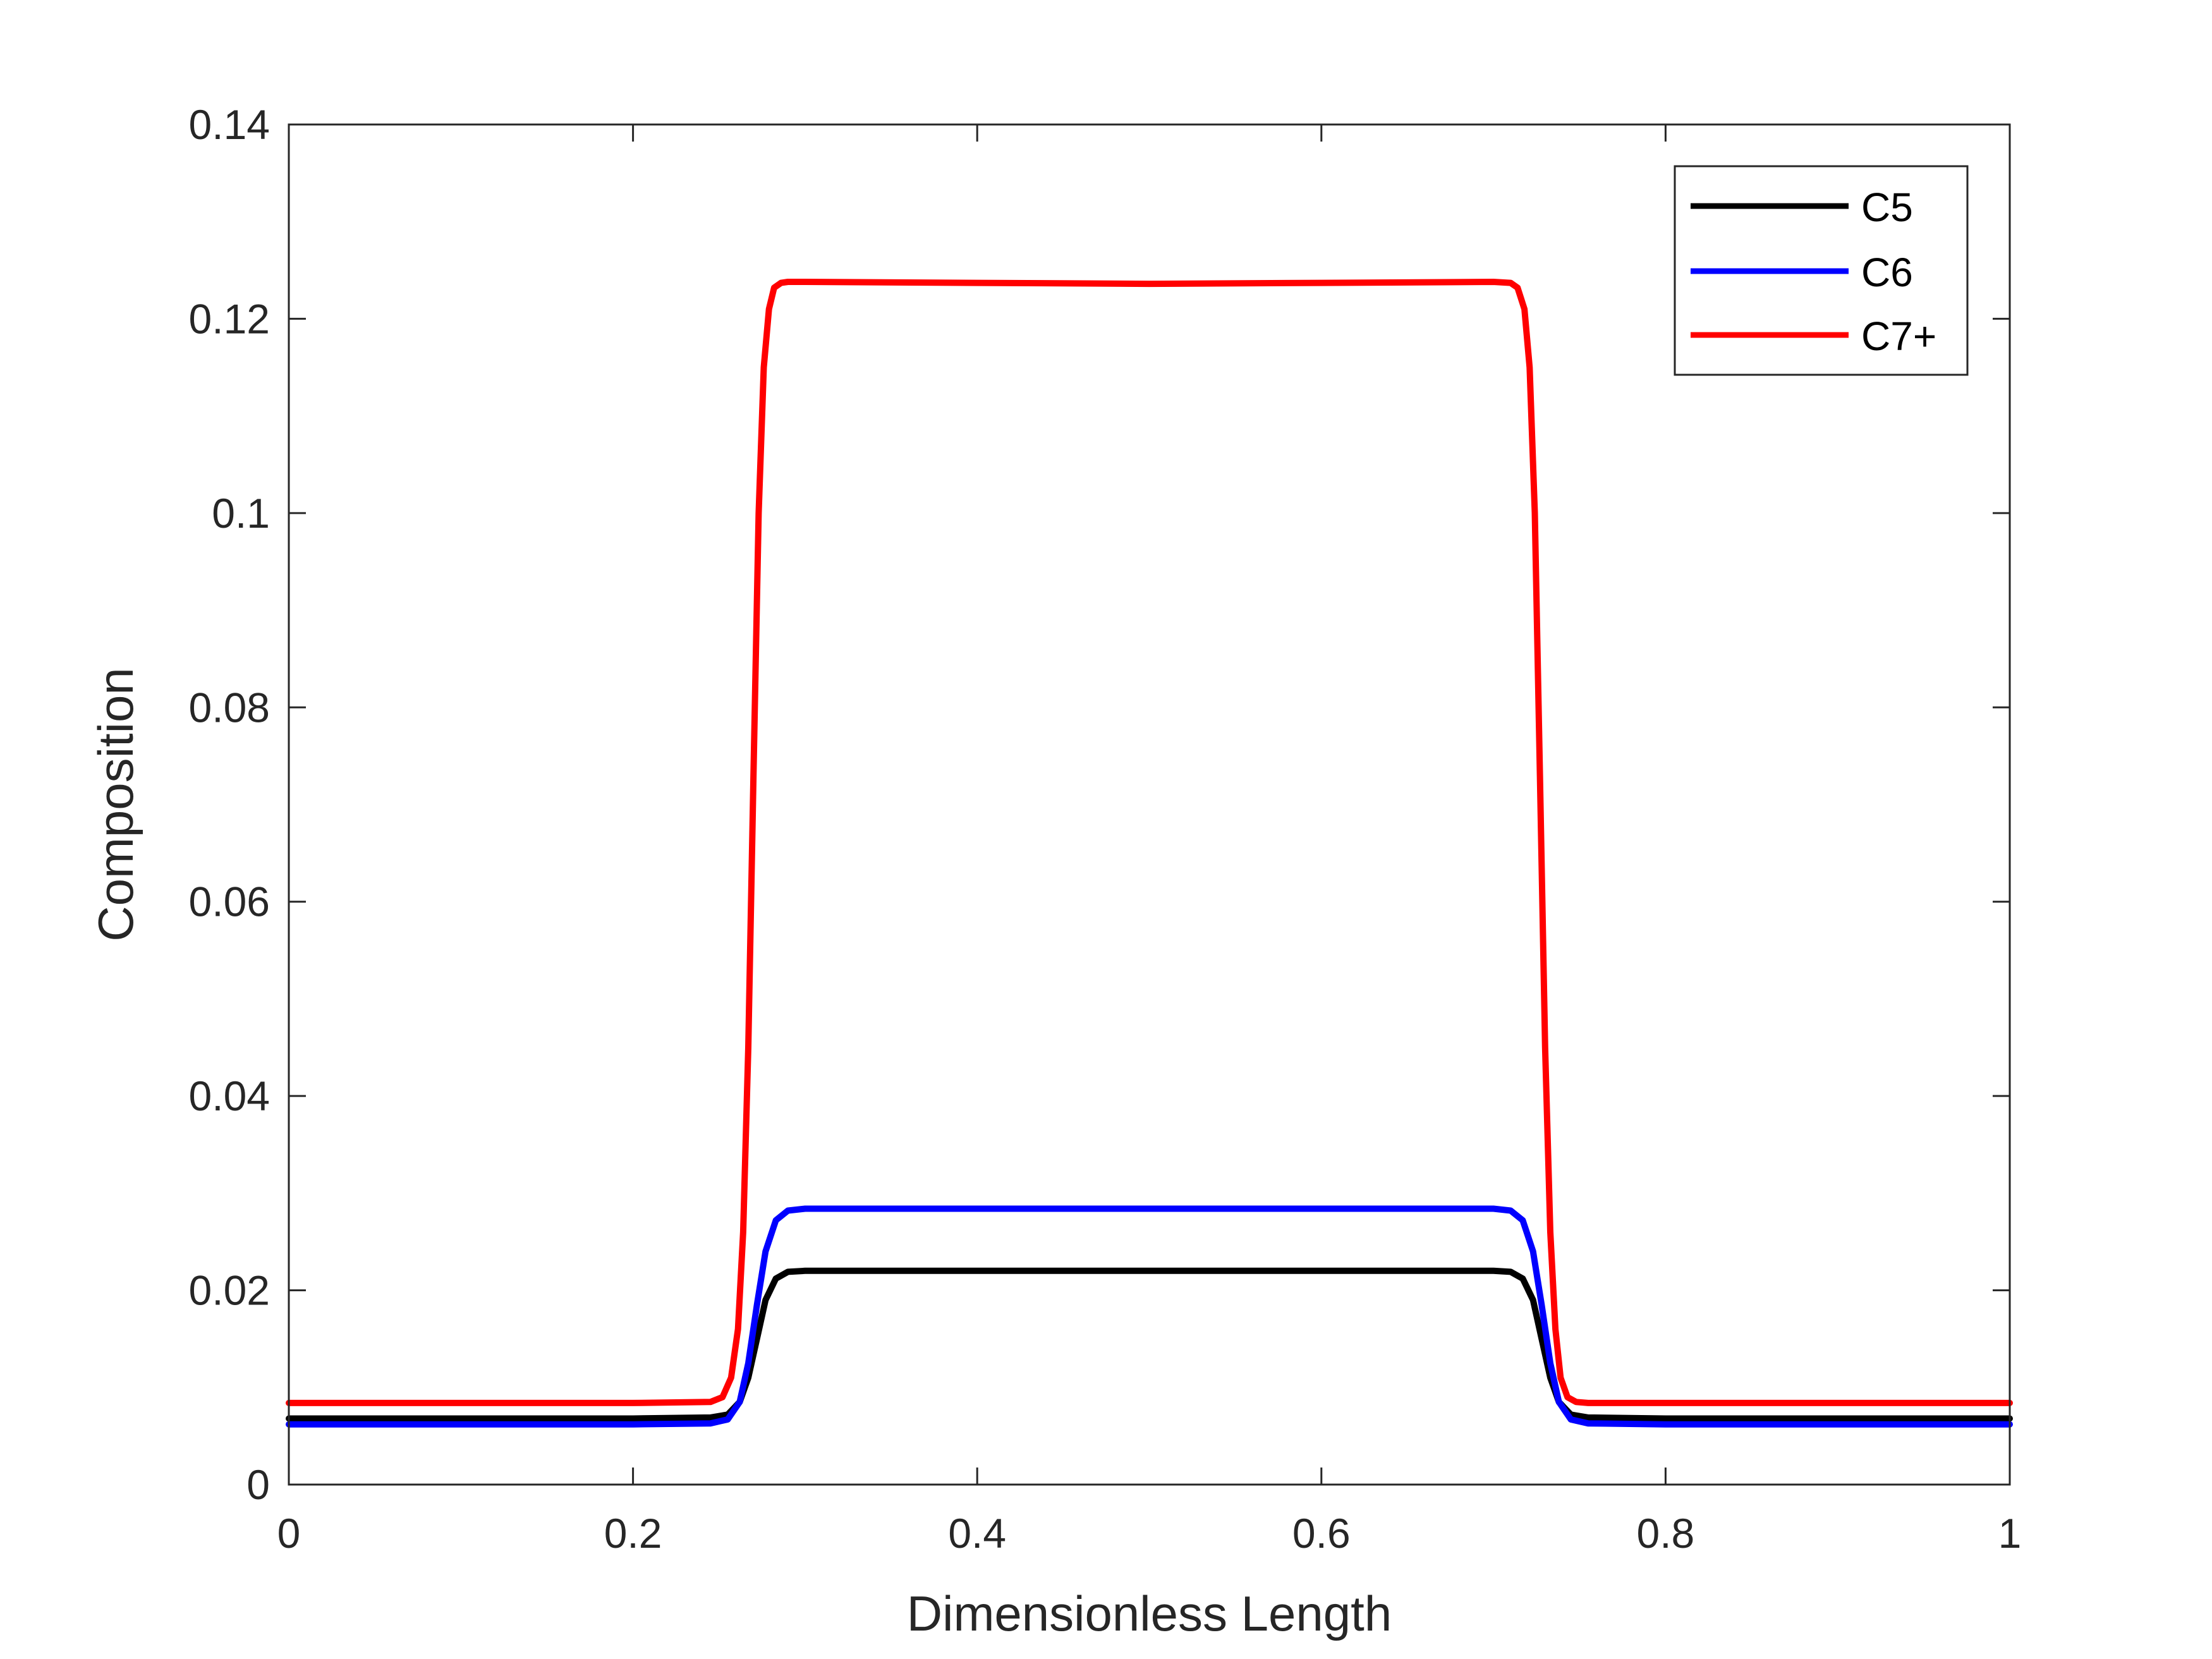  Describe the element at coordinates (1321, 1533) in the screenshot. I see `x-tick-label: 0.6` at that location.